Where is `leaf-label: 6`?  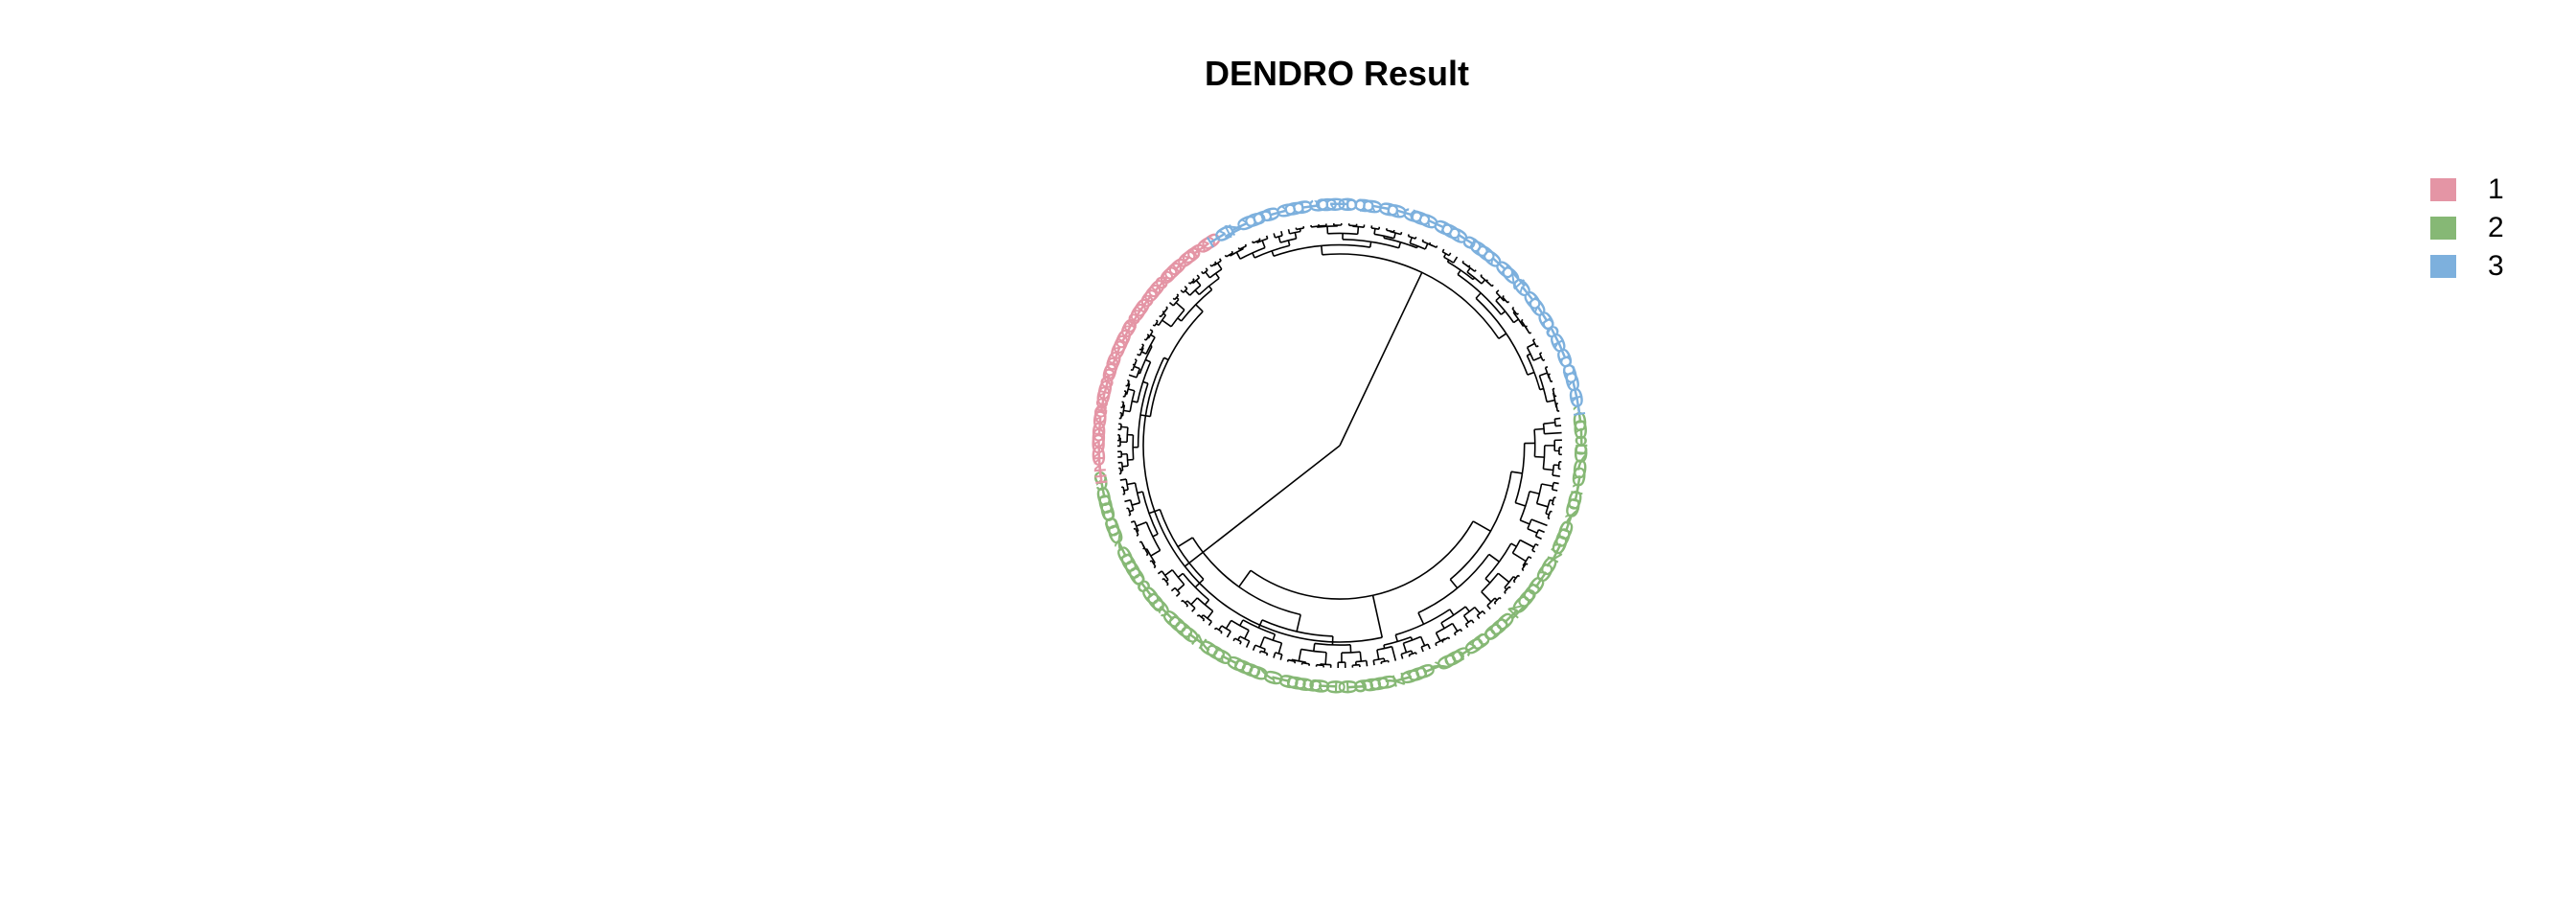
leaf-label: 6 is located at coordinates (1364, 685).